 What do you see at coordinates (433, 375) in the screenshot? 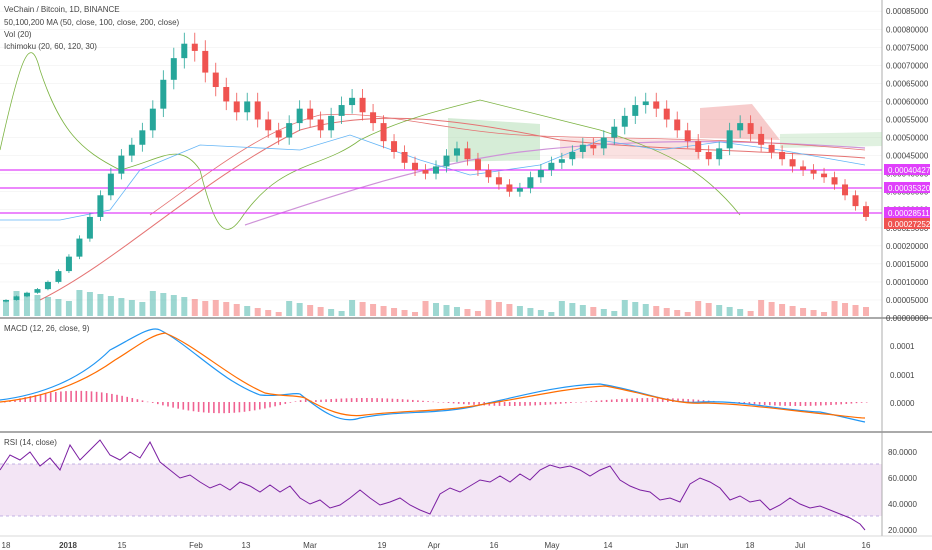
I see `macd-signal-line` at bounding box center [433, 375].